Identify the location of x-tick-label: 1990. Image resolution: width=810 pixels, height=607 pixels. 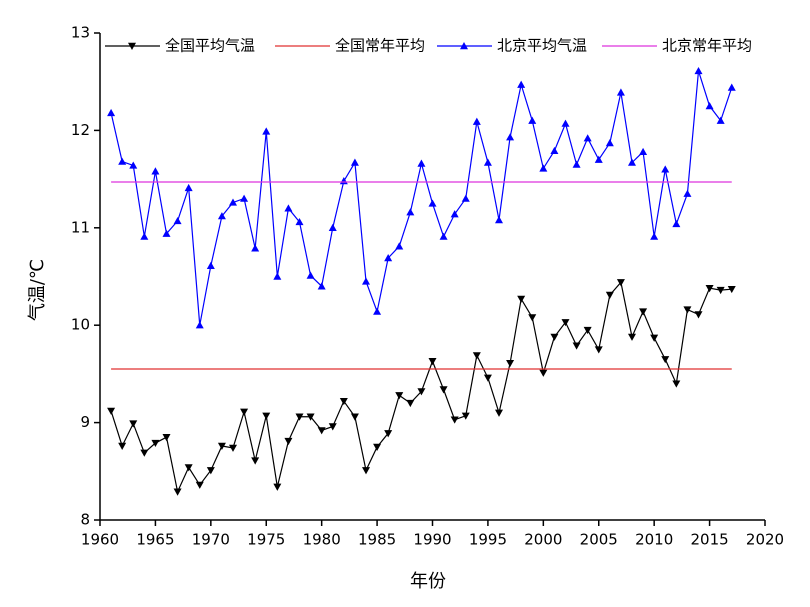
(432, 540).